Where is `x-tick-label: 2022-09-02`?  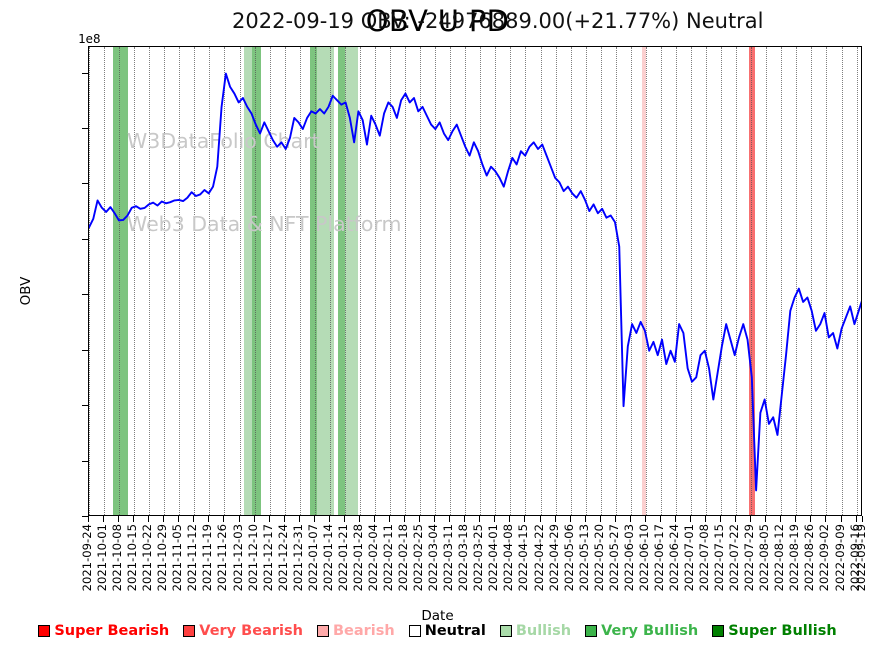 x-tick-label: 2022-09-02 is located at coordinates (824, 558).